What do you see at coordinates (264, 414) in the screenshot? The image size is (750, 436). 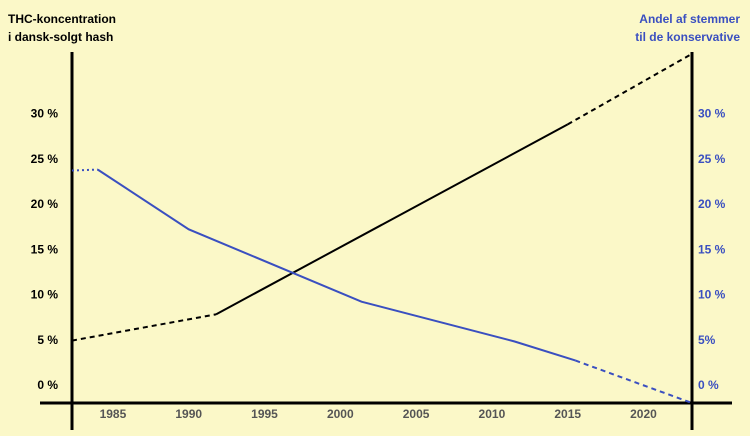 I see `x-tick-label: 1995` at bounding box center [264, 414].